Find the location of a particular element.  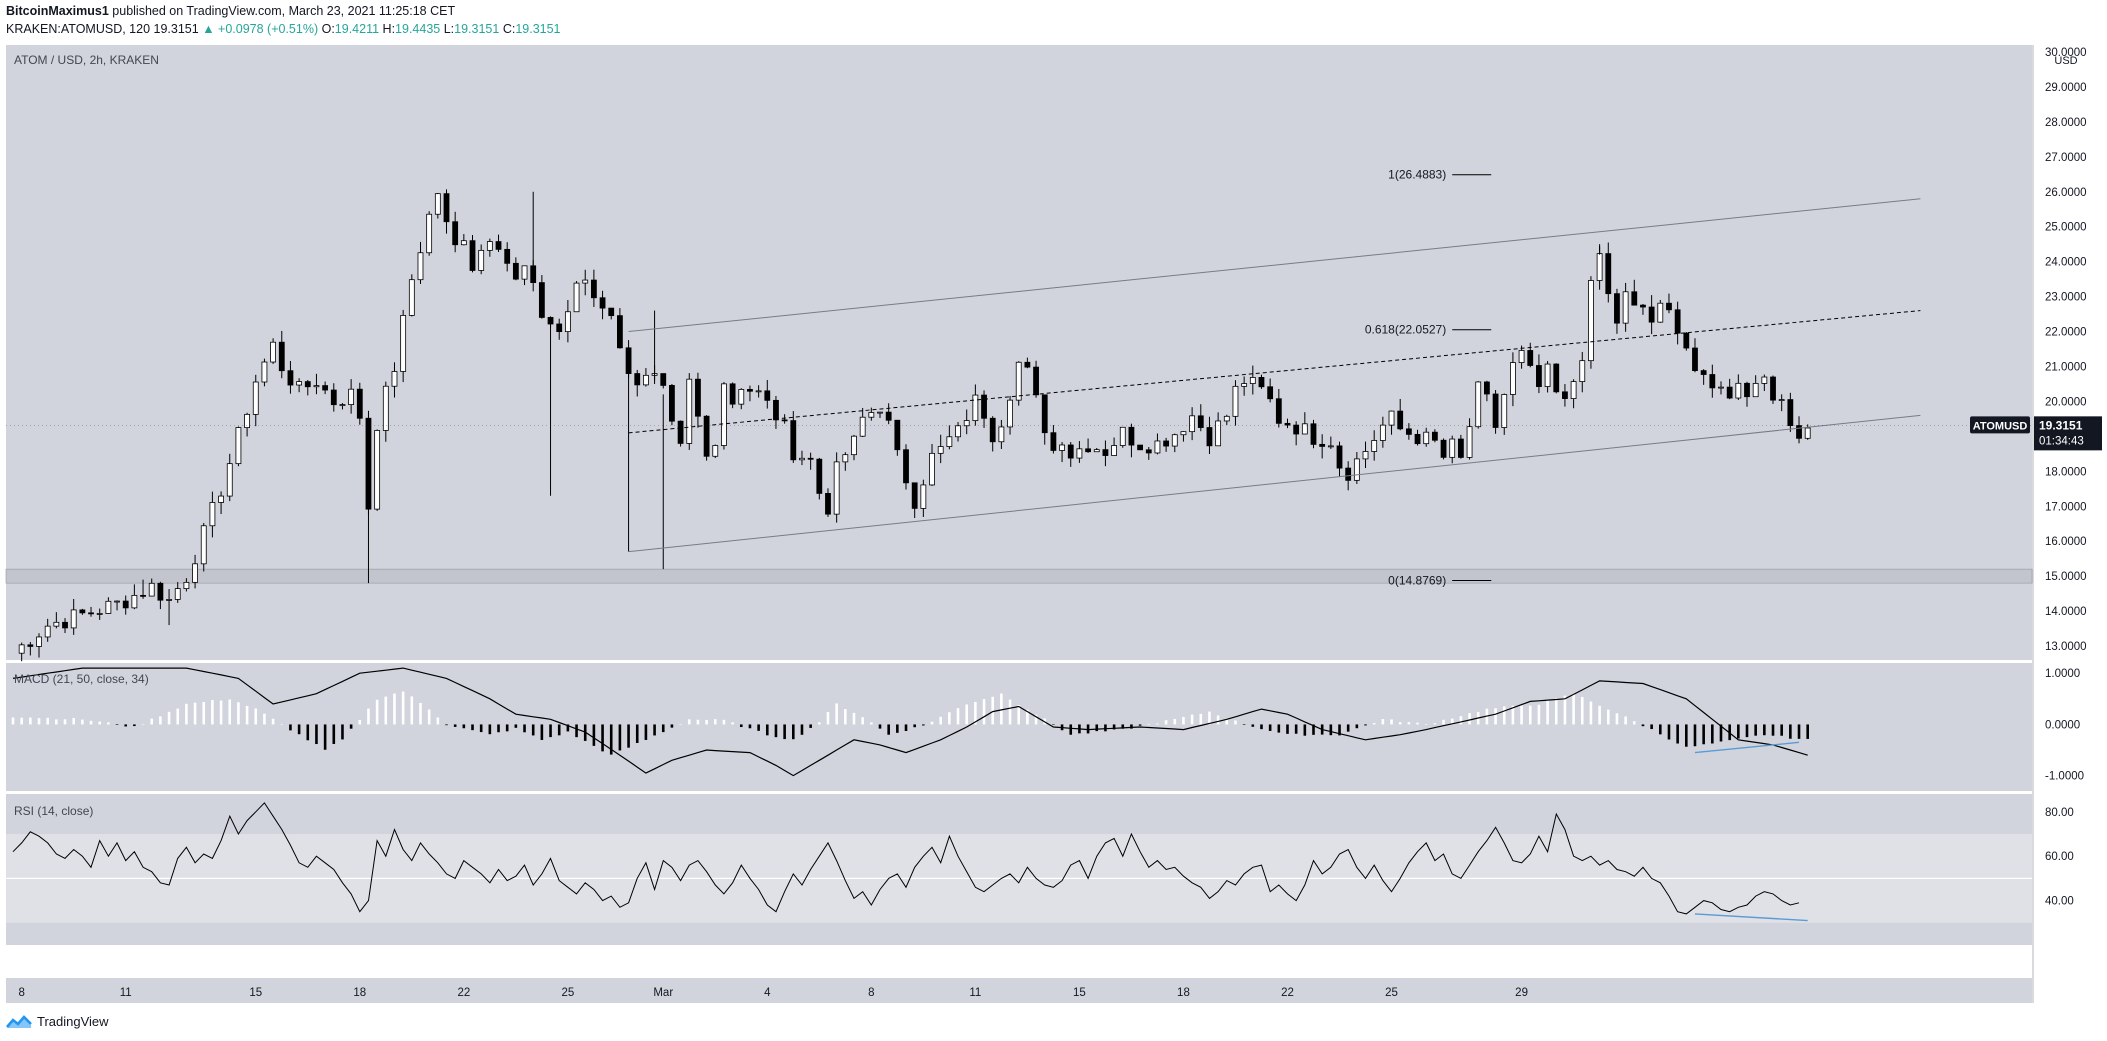

macd-divergence-line is located at coordinates (1747, 747).